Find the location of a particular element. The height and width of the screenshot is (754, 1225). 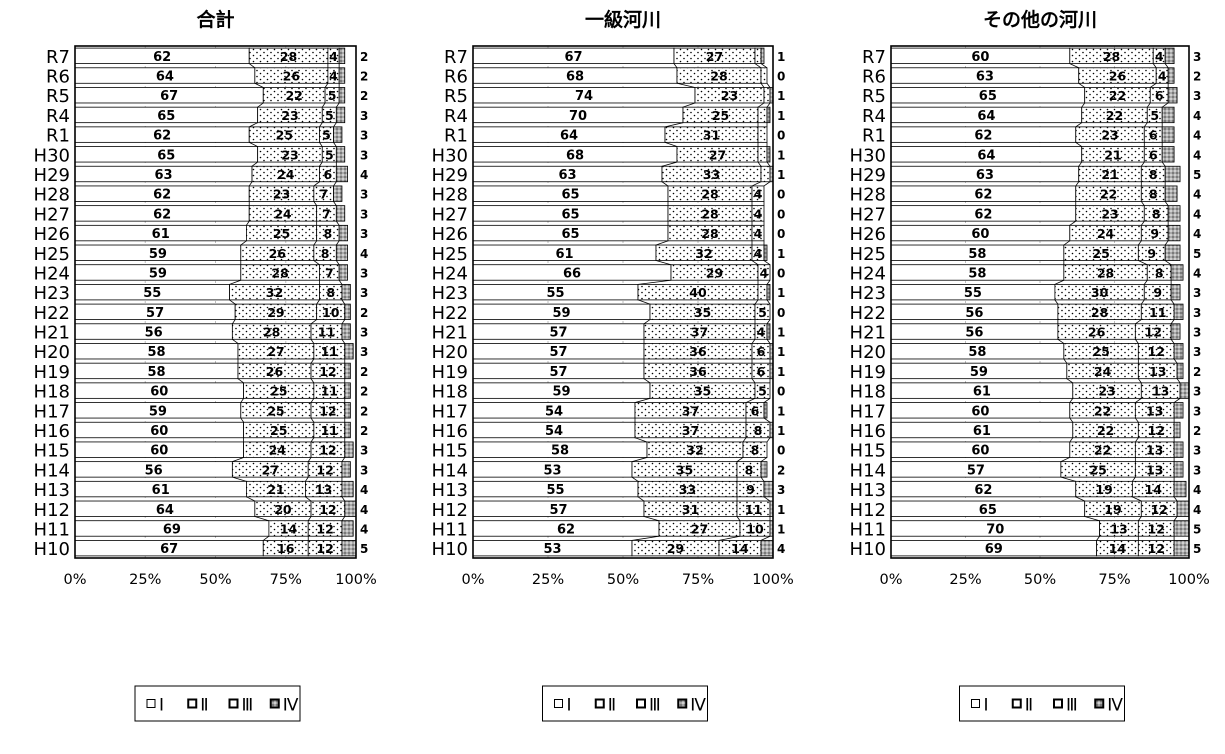

data-label: 64 is located at coordinates (569, 136).